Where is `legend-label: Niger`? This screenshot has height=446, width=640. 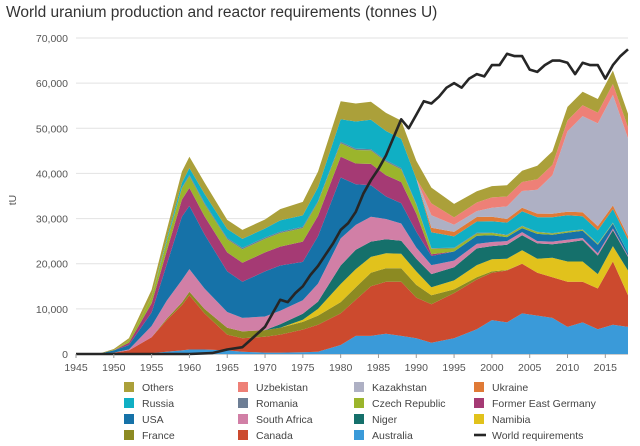 legend-label: Niger is located at coordinates (385, 420).